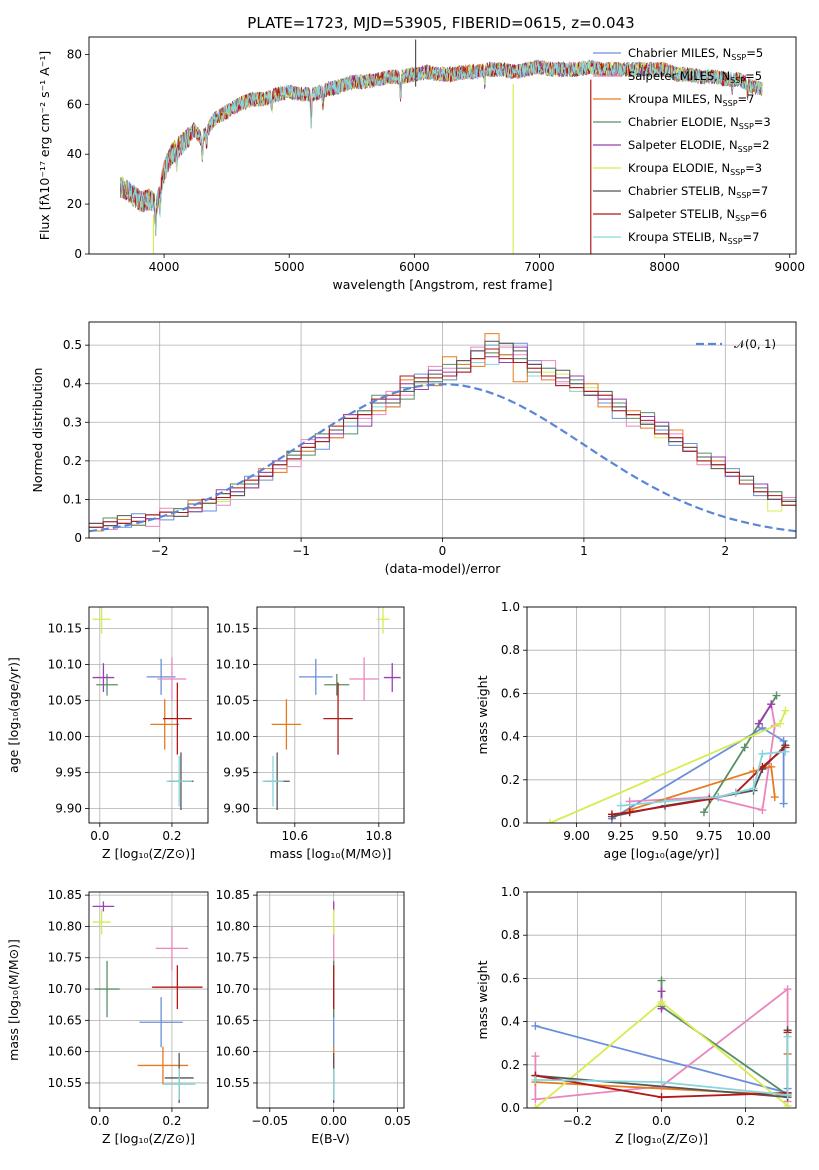 The width and height of the screenshot is (819, 1170). What do you see at coordinates (331, 853) in the screenshot?
I see `x-axis-label: mass [log₁₀(M/M⊙)]` at bounding box center [331, 853].